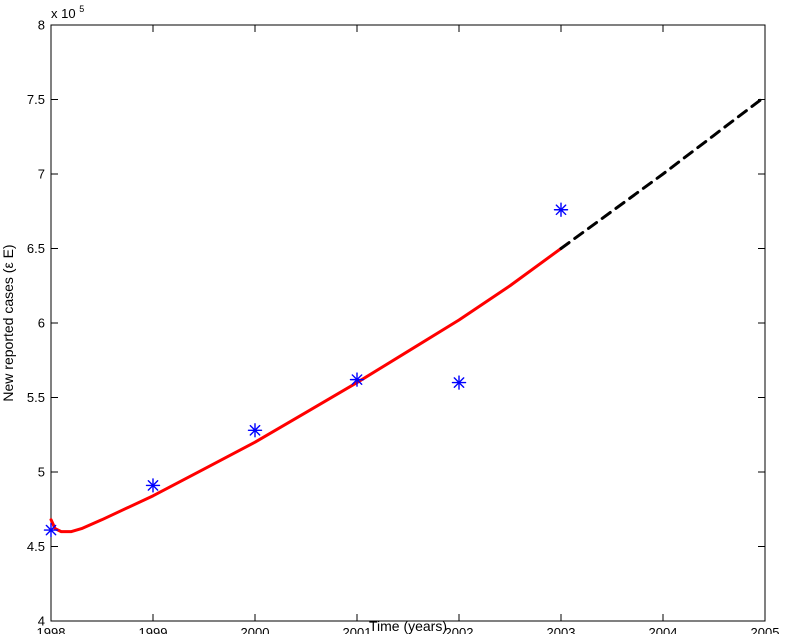 The height and width of the screenshot is (634, 787). Describe the element at coordinates (41, 174) in the screenshot. I see `y-tick-label: 7` at that location.